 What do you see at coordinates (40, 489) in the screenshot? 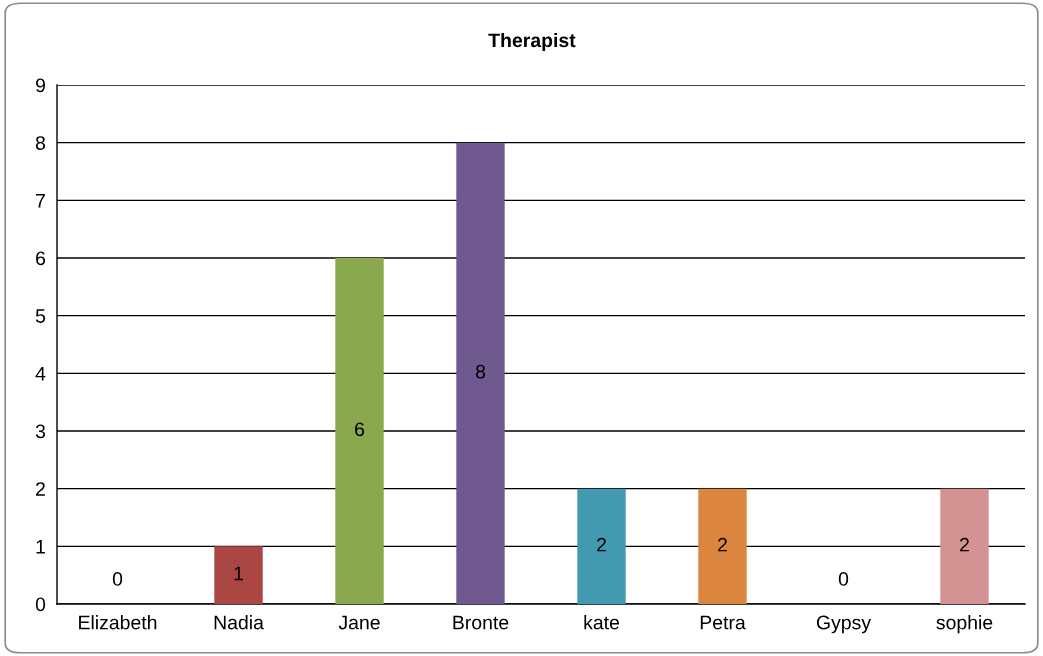
I see `y-tick-label: 2` at bounding box center [40, 489].